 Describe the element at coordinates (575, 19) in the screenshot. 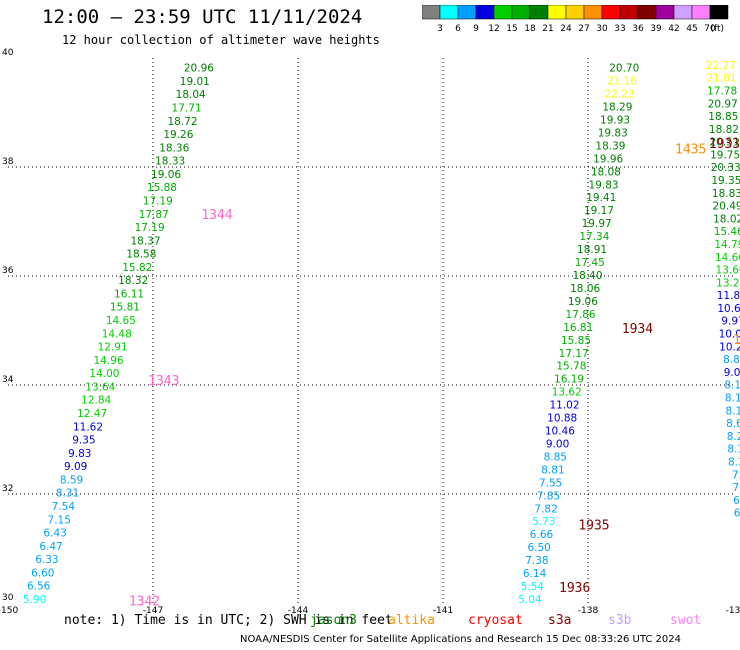

I see `color-scale-svg: 3 6 9 12 15 18 21 24 27 30 33 36 39 42 45 70(ft)` at that location.